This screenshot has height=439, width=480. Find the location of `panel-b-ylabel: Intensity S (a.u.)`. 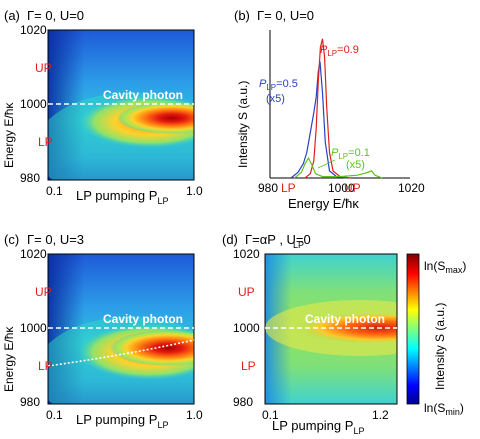

panel-b-ylabel: Intensity S (a.u.) is located at coordinates (243, 124).